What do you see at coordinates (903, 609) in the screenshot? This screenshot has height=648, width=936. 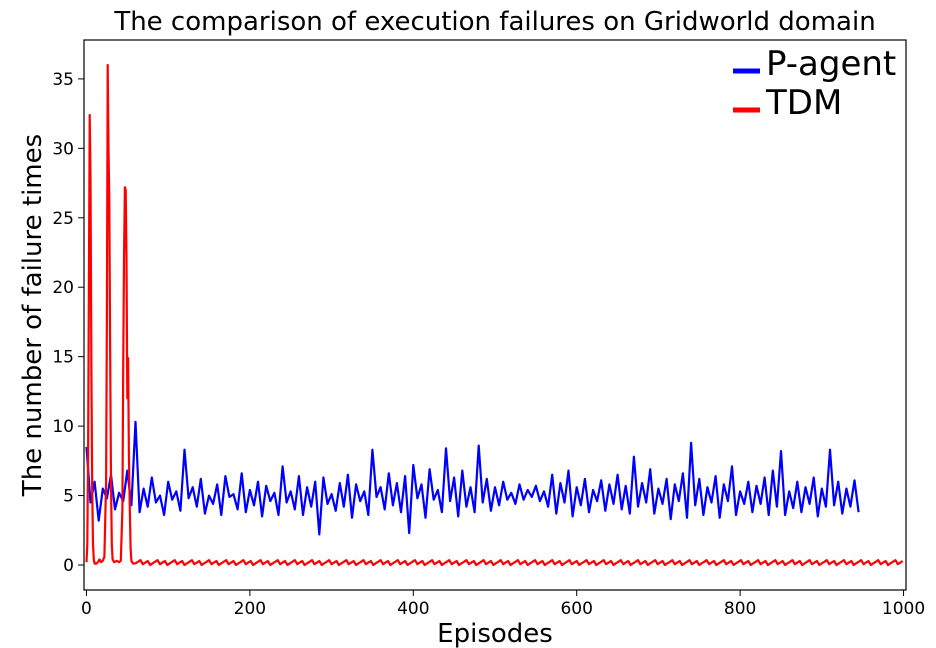 I see `x-tick-label: 1000` at bounding box center [903, 609].